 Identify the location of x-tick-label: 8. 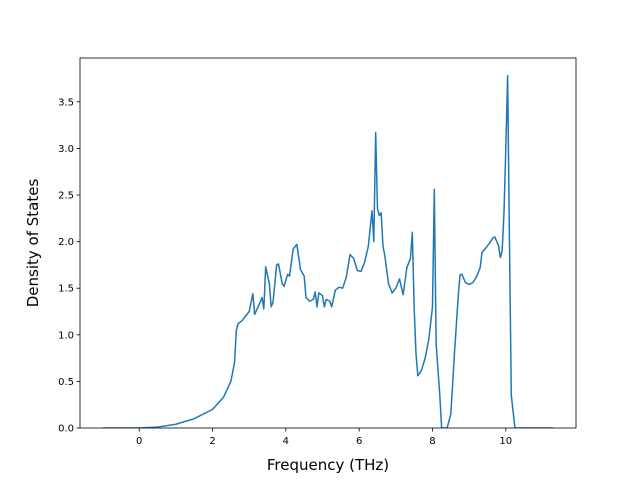
(432, 441).